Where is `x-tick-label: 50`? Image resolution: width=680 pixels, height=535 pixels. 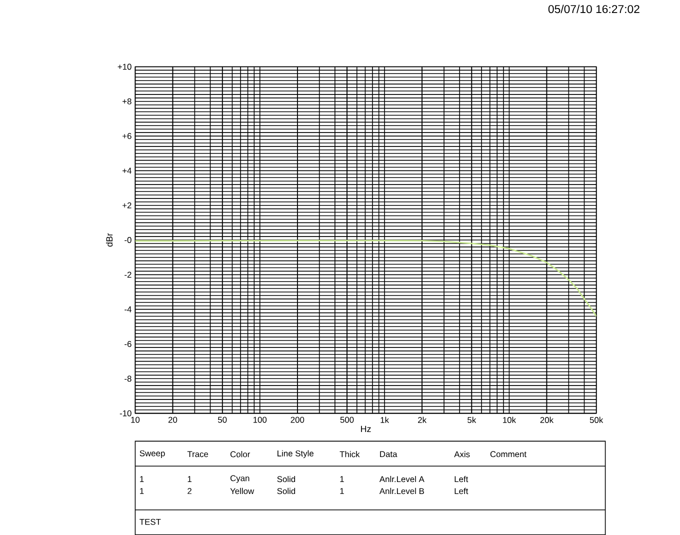
x-tick-label: 50 is located at coordinates (222, 419).